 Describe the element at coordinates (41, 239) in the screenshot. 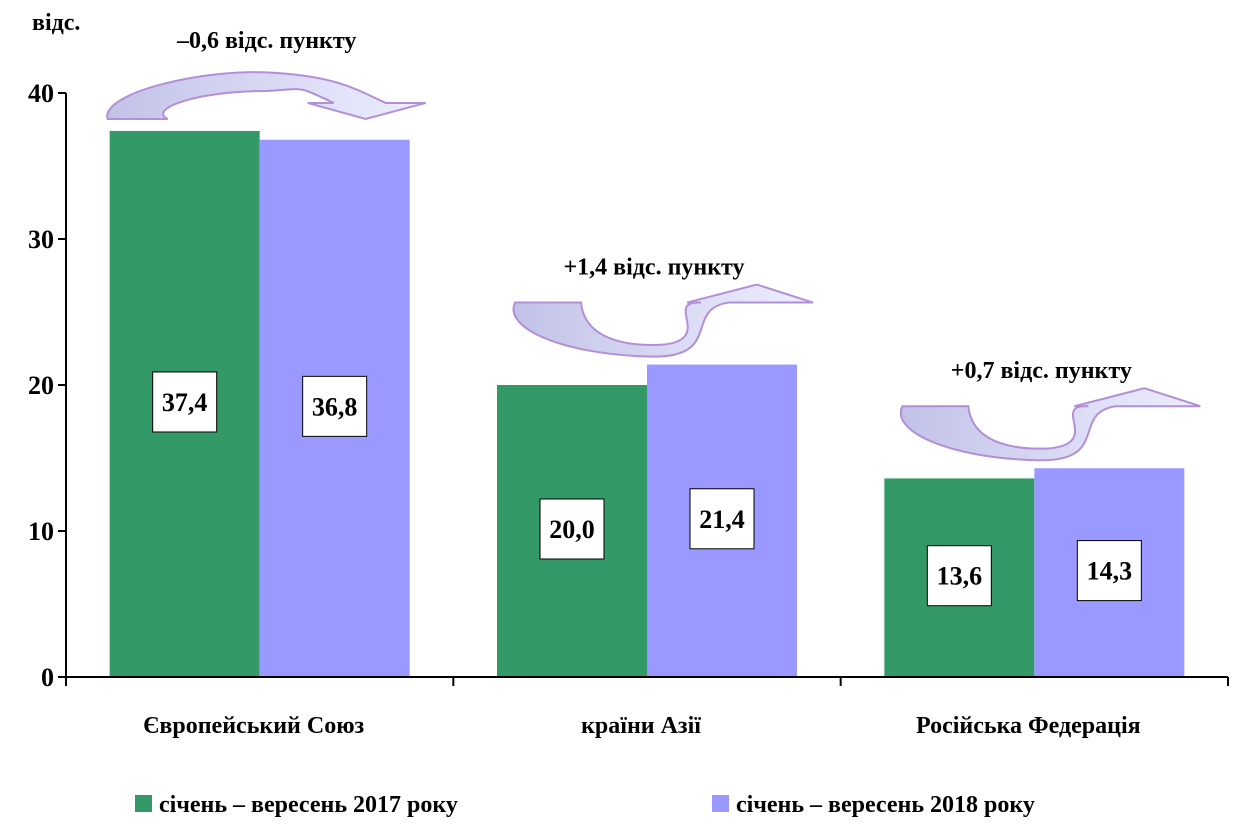

I see `y-tick-label-3: 30` at that location.